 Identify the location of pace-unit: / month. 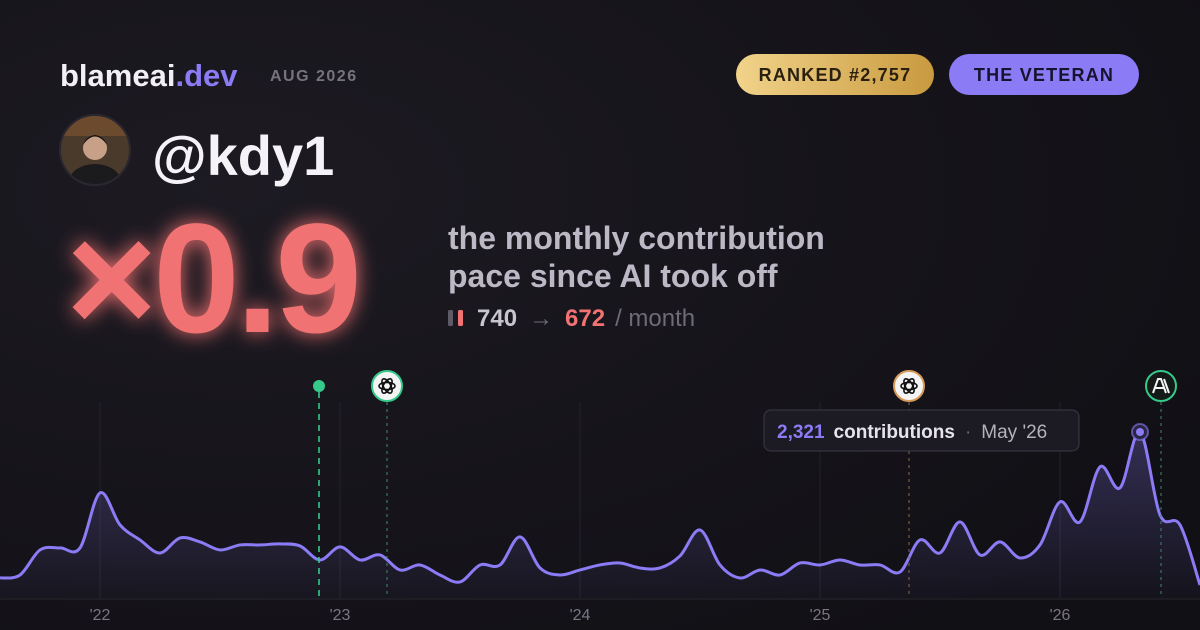
(655, 318).